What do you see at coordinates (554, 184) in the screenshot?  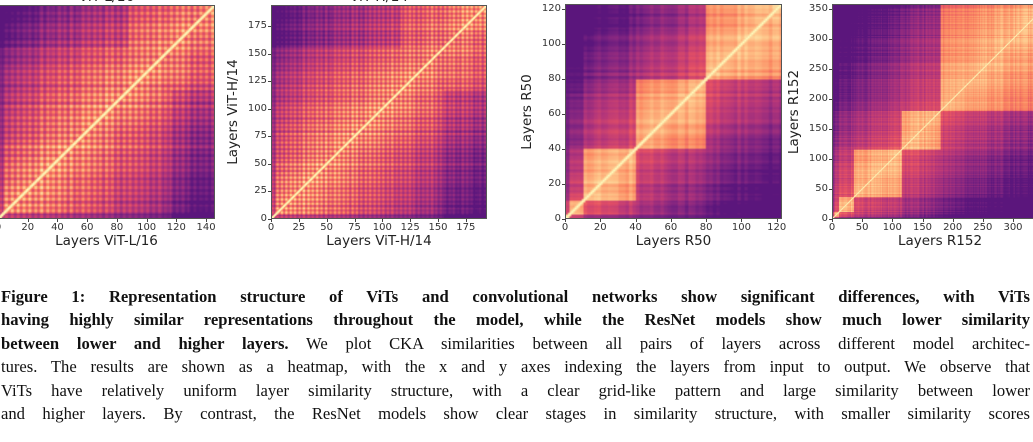 I see `y-tick-label: 20` at bounding box center [554, 184].